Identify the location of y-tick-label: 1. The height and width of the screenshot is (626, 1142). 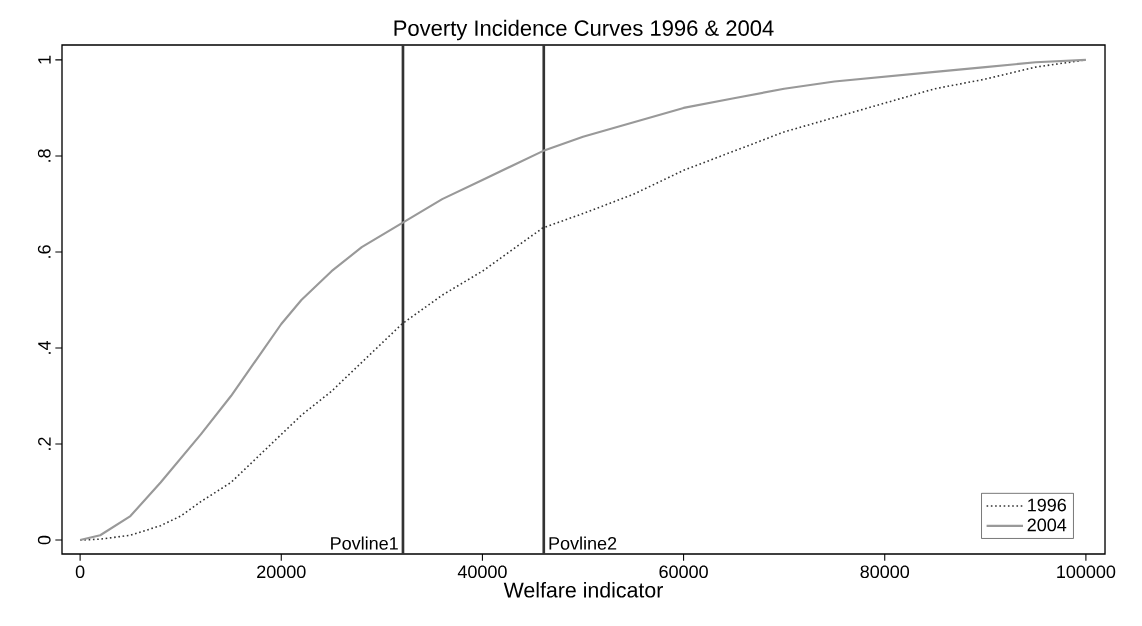
(44, 59).